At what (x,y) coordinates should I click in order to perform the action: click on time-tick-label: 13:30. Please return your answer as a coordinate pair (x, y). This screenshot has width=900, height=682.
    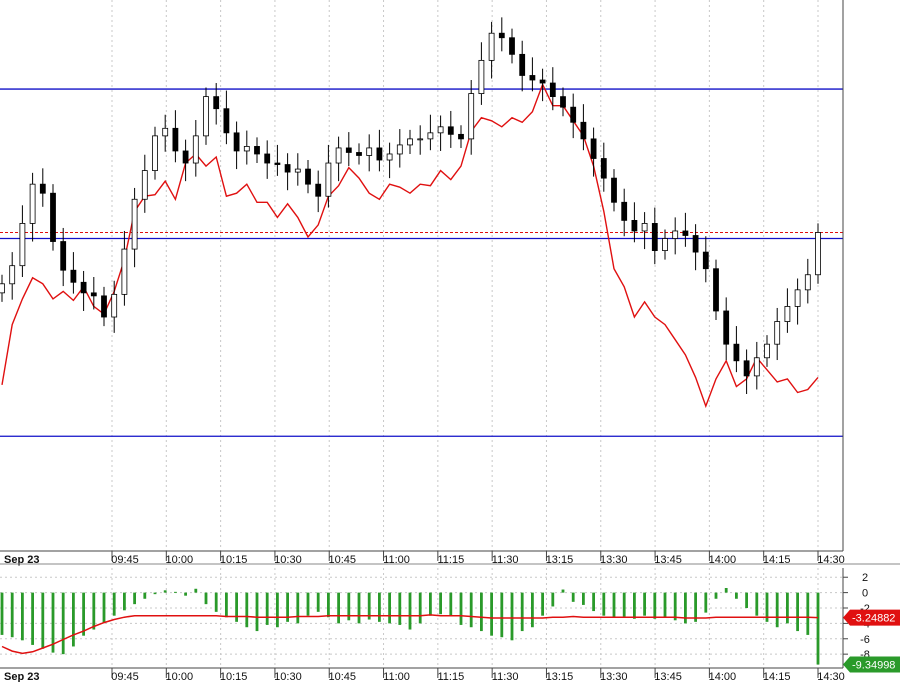
    Looking at the image, I should click on (614, 560).